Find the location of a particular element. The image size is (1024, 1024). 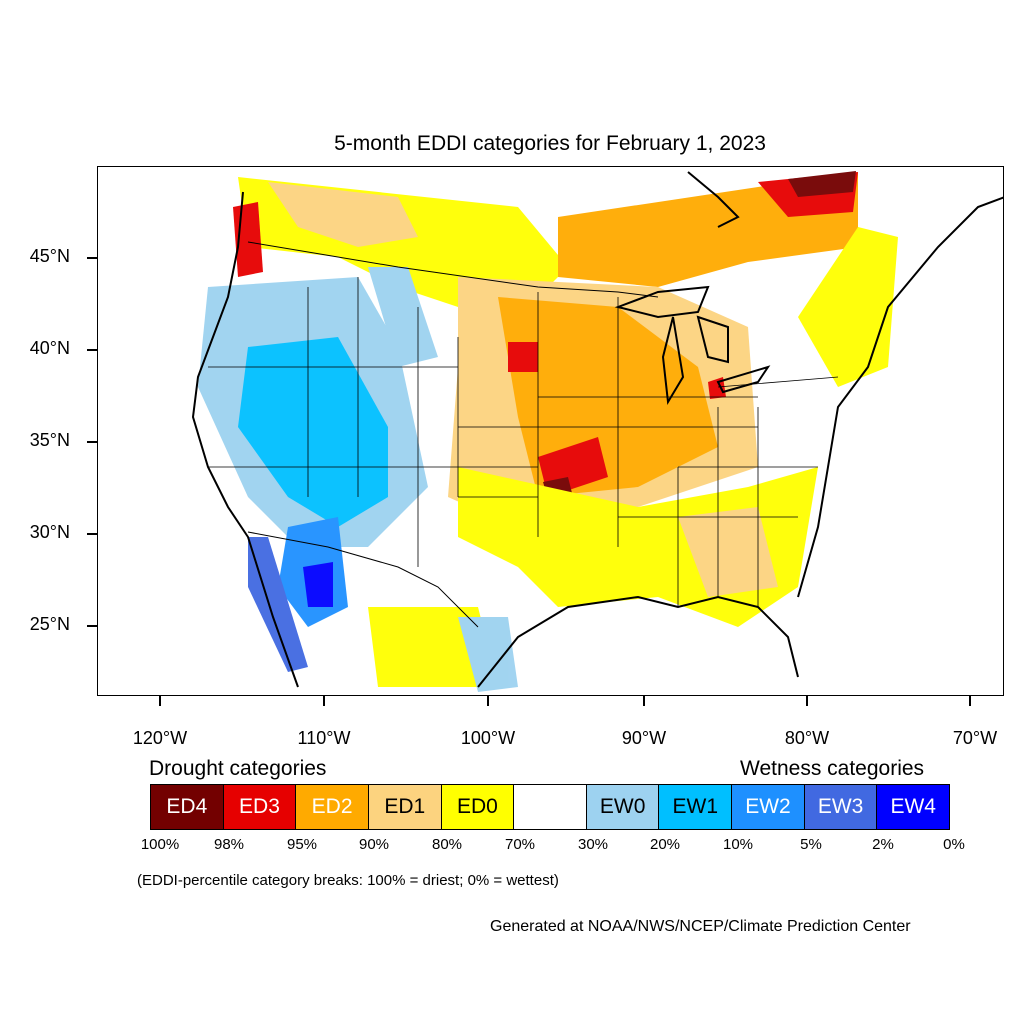

legend-neutral is located at coordinates (550, 807).